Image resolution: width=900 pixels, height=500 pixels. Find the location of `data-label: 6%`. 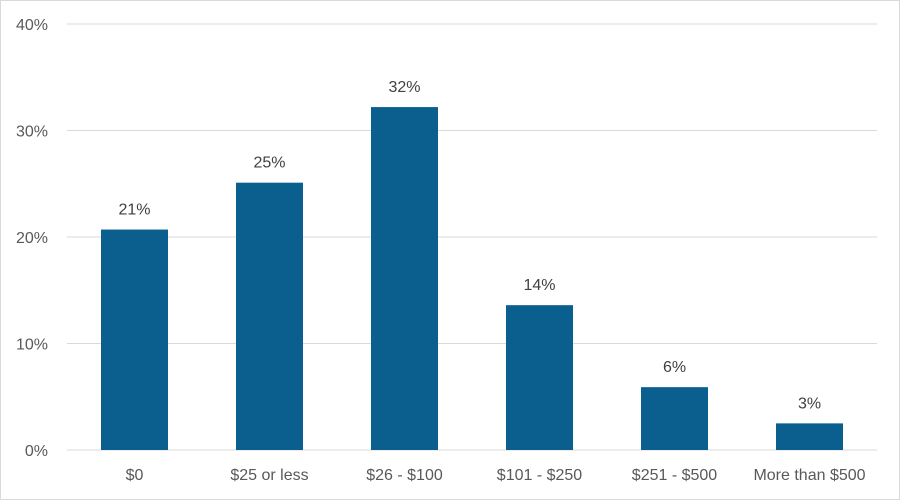

data-label: 6% is located at coordinates (674, 367).